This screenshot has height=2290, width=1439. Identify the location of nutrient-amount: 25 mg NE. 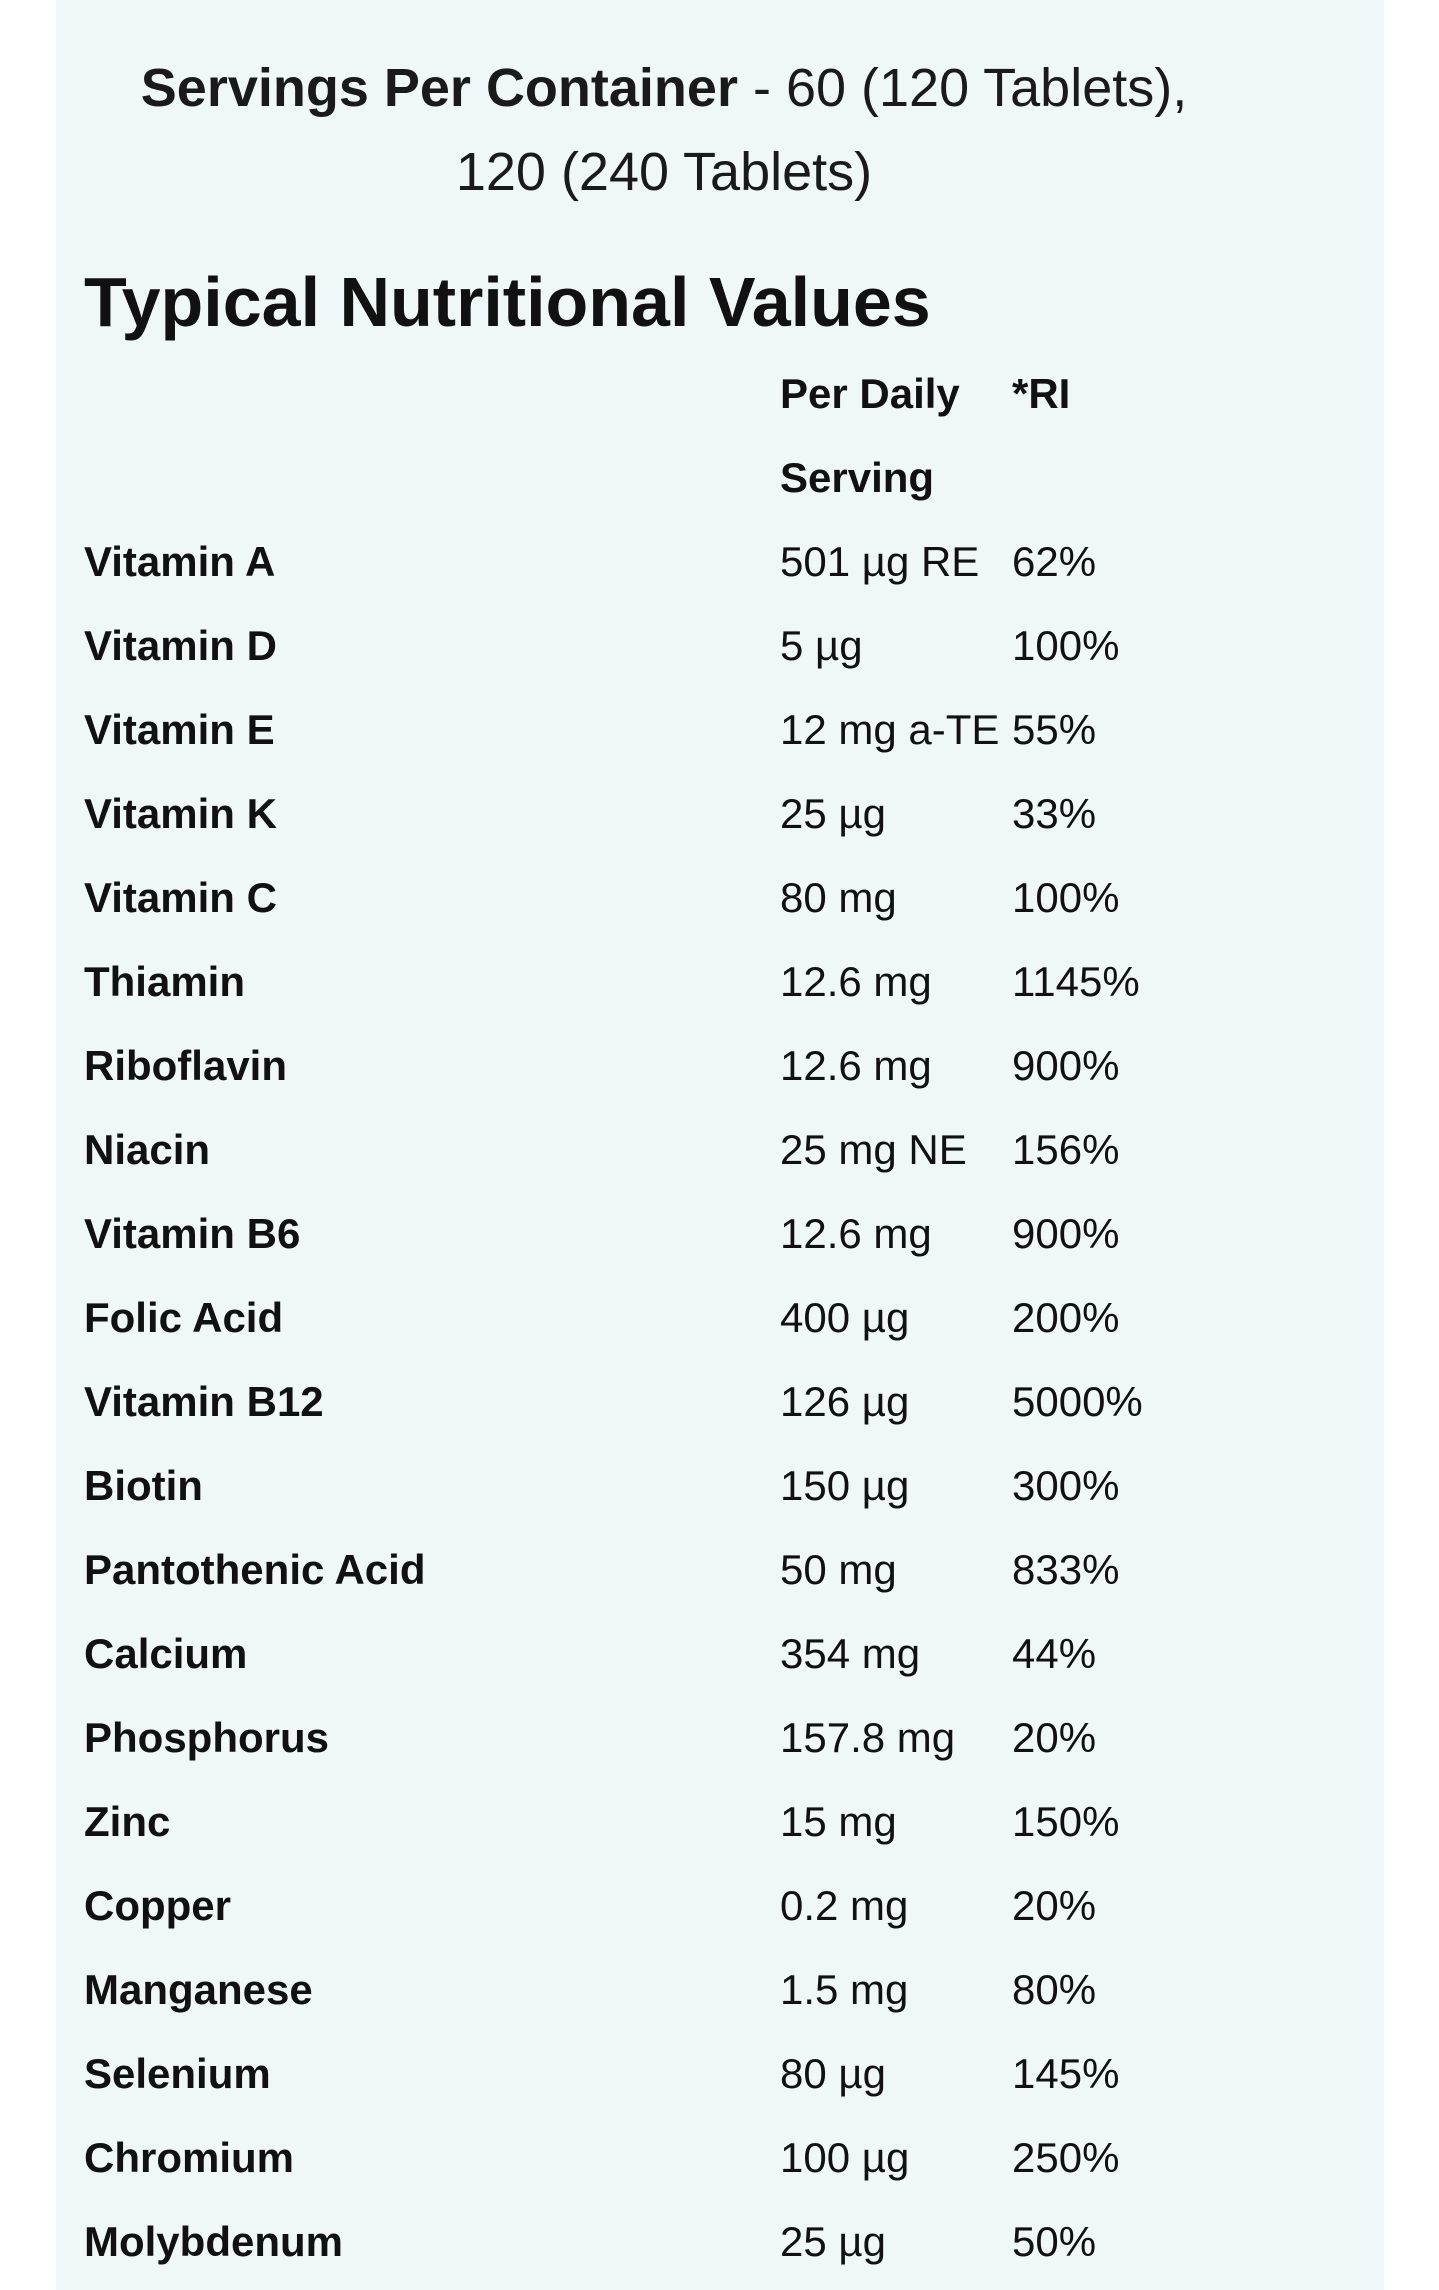
(873, 1149).